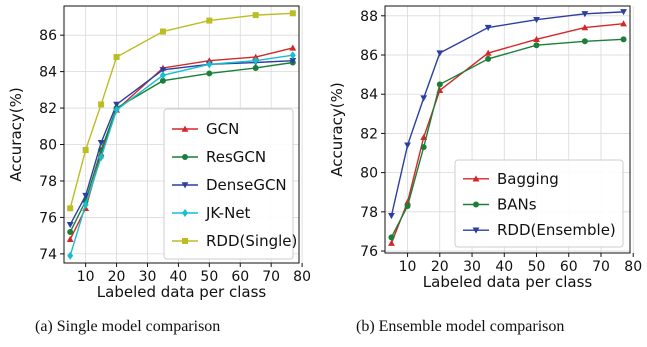 Image resolution: width=647 pixels, height=347 pixels. Describe the element at coordinates (128, 326) in the screenshot. I see `caption-a: (a) Single model comparison` at that location.